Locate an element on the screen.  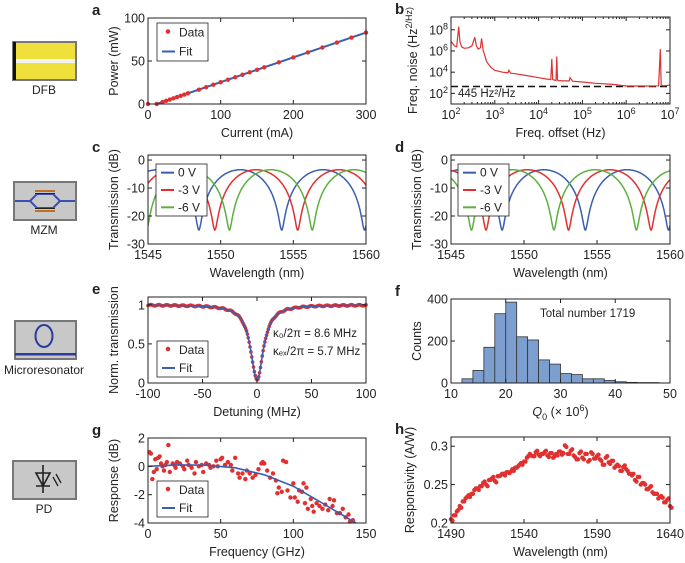
y-tick-label: -30 is located at coordinates (439, 245).